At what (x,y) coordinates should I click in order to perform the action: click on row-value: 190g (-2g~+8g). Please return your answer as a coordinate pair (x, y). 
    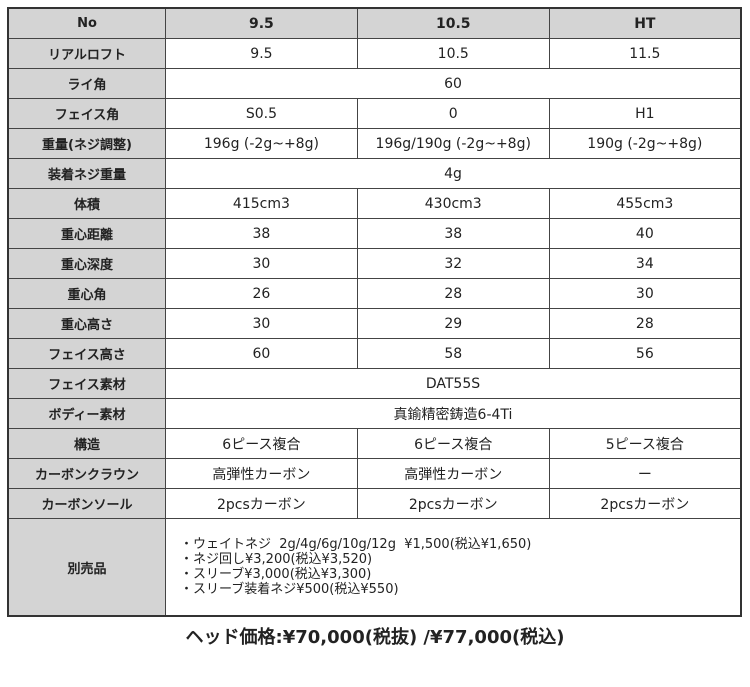
    Looking at the image, I should click on (645, 143).